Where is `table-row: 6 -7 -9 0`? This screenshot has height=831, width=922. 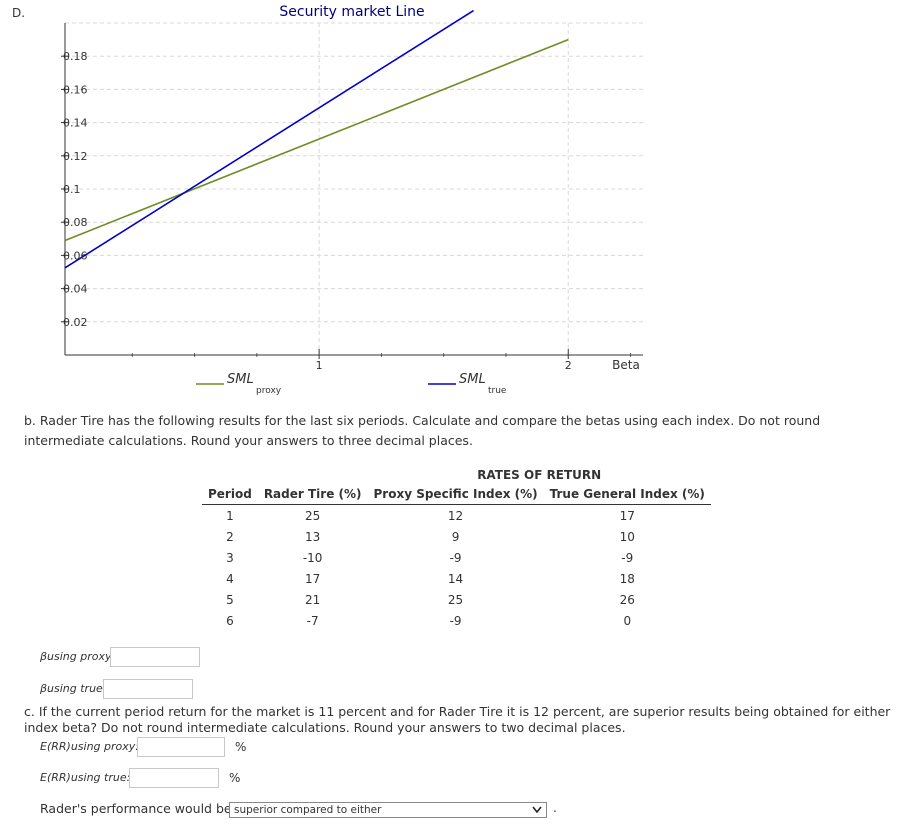 table-row: 6 -7 -9 0 is located at coordinates (456, 620).